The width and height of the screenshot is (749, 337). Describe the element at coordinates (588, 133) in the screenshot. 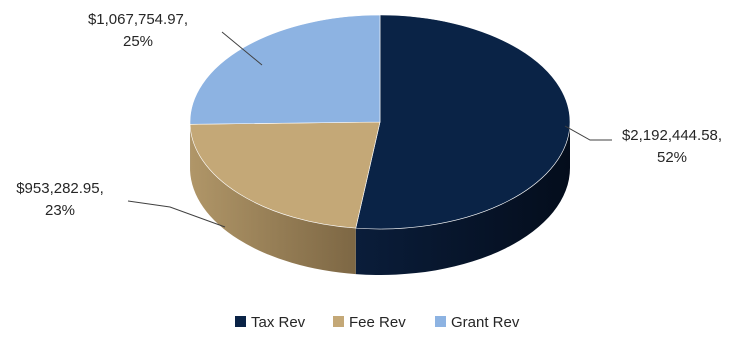

I see `leader-line-tax-rev` at that location.